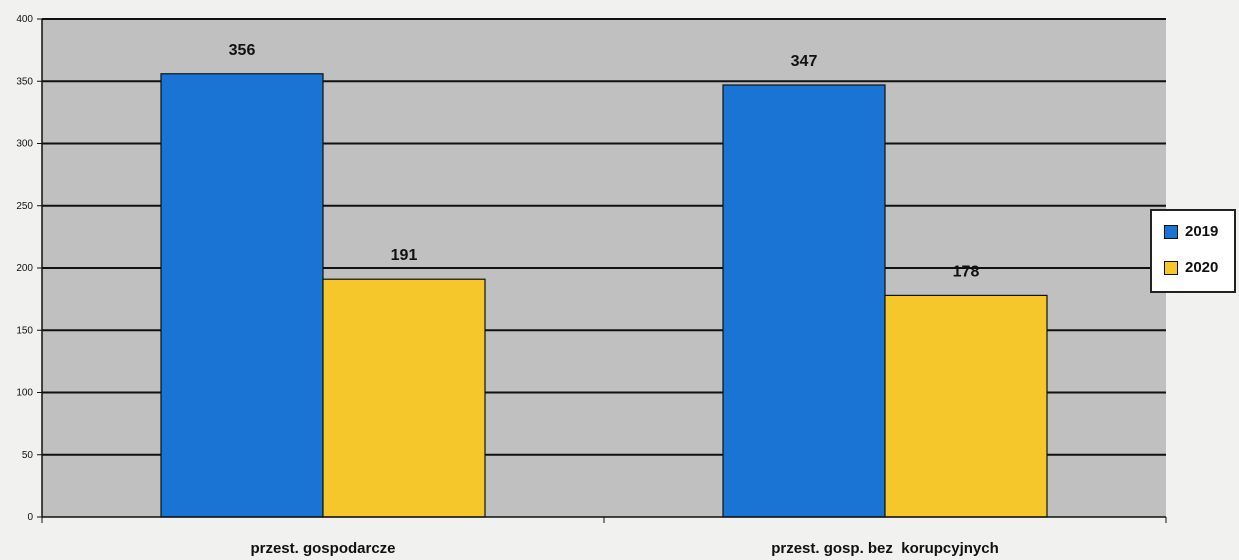 This screenshot has width=1239, height=560. Describe the element at coordinates (404, 255) in the screenshot. I see `data-label-2020-0: 191` at that location.